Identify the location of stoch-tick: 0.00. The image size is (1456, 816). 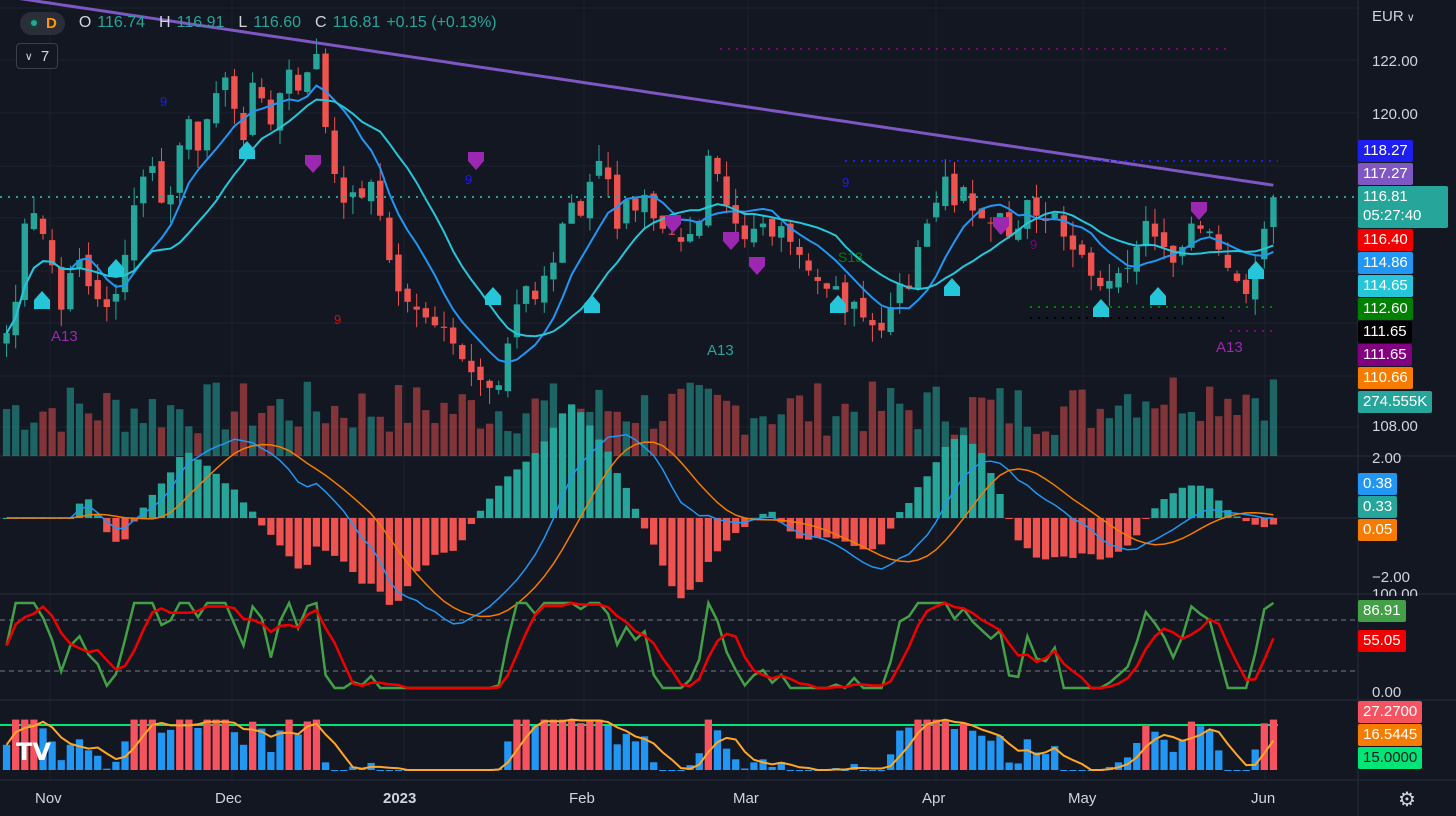
(1387, 692).